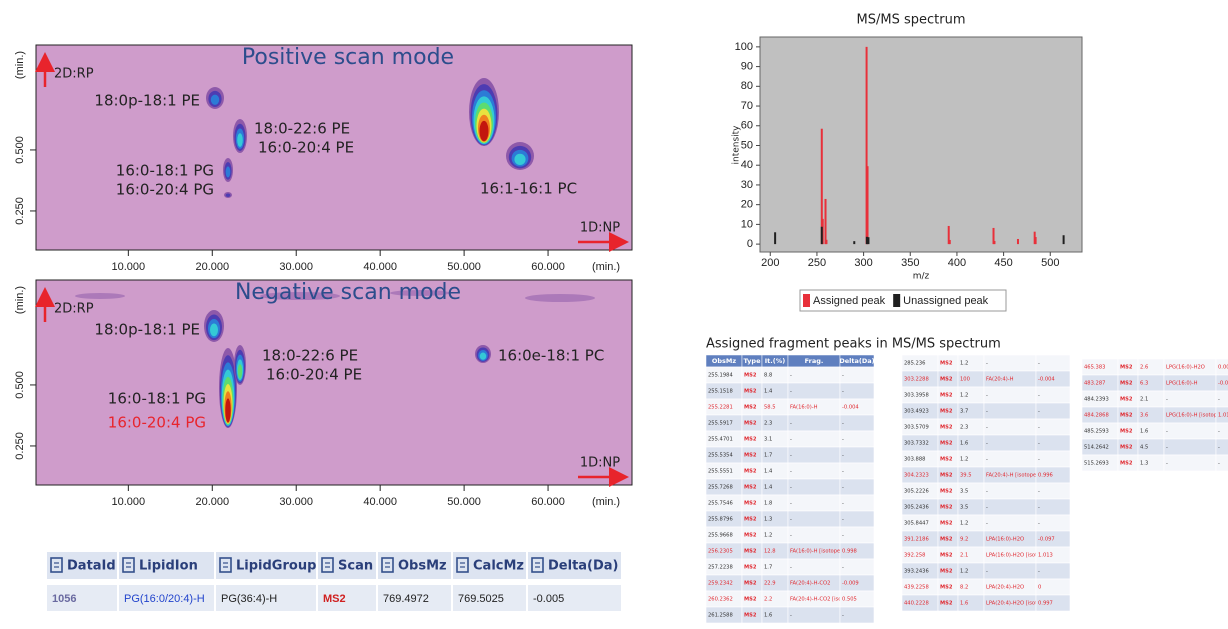 The width and height of the screenshot is (1228, 629). I want to click on column-header: CalcMz, so click(498, 566).